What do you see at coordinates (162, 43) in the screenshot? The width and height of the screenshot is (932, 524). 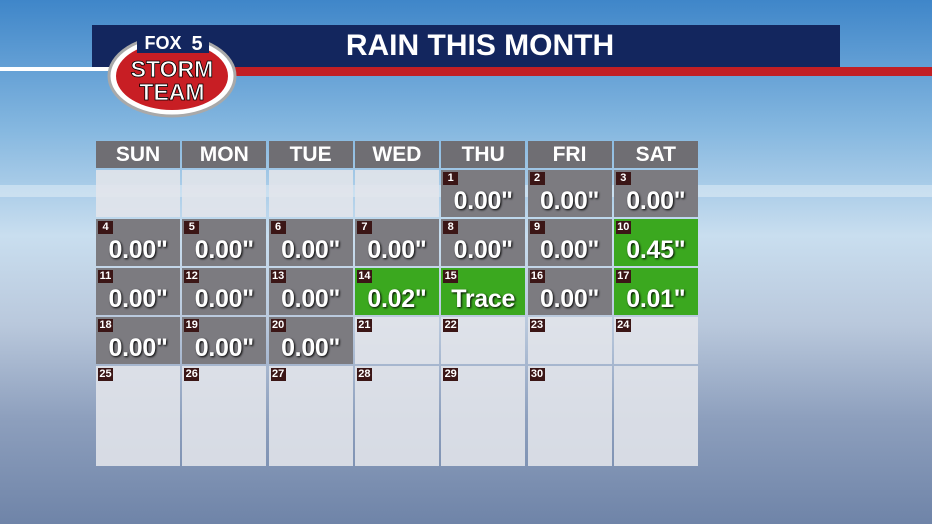 I see `logo-network: FOX` at bounding box center [162, 43].